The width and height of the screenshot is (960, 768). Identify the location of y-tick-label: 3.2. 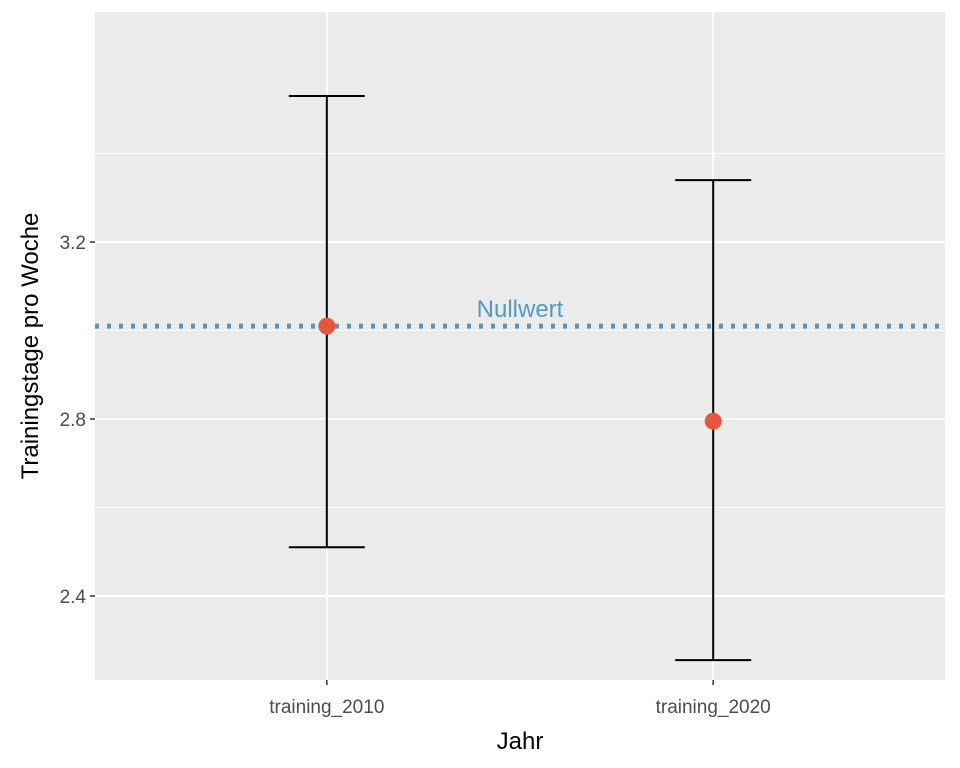
(73, 243).